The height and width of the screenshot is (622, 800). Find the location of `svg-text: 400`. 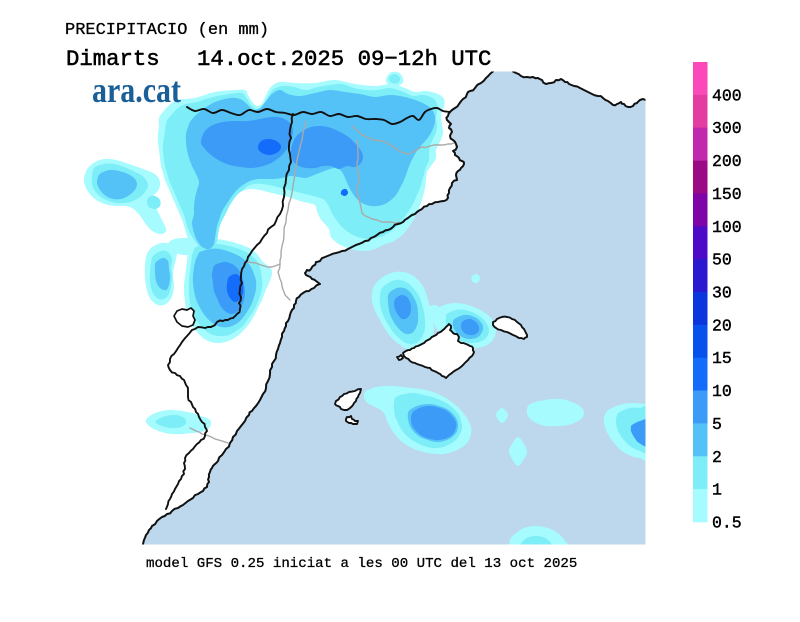

svg-text: 400 is located at coordinates (727, 95).